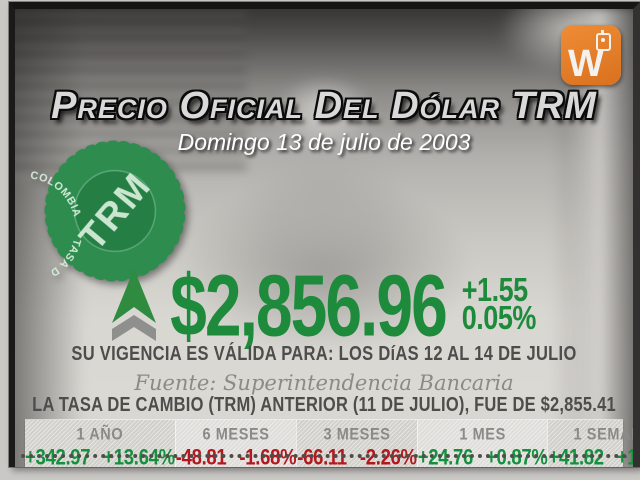 Image resolution: width=640 pixels, height=480 pixels. Describe the element at coordinates (357, 434) in the screenshot. I see `column-header: 3 MESES` at that location.